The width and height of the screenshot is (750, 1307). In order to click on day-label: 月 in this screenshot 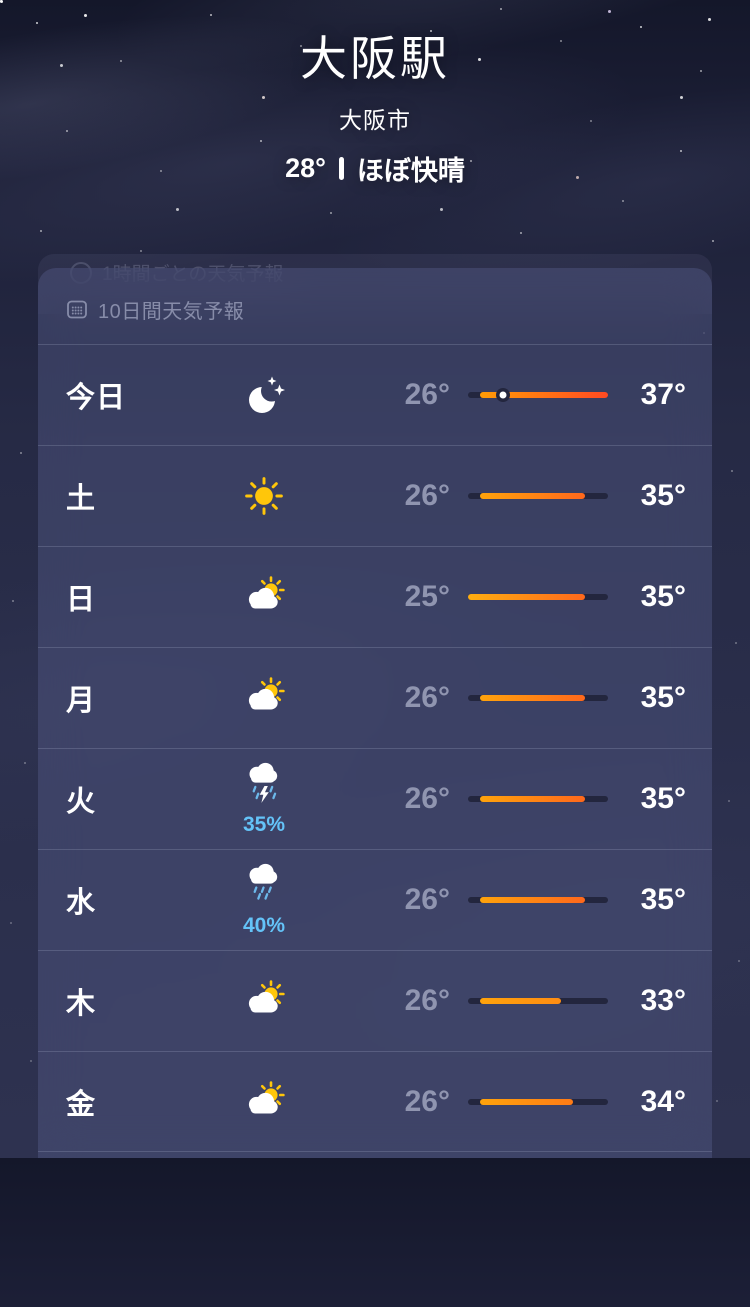, I will do `click(81, 701)`.